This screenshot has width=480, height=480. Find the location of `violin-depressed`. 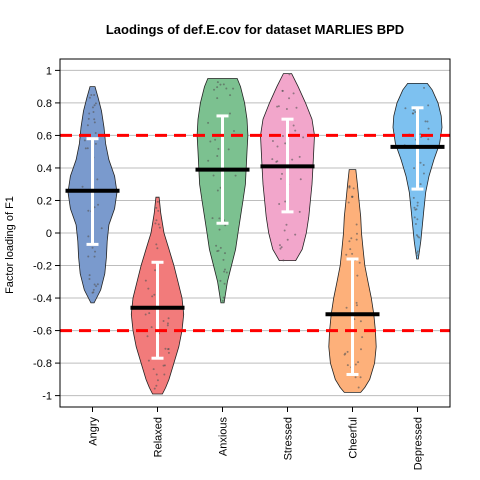

violin-depressed is located at coordinates (417, 171).